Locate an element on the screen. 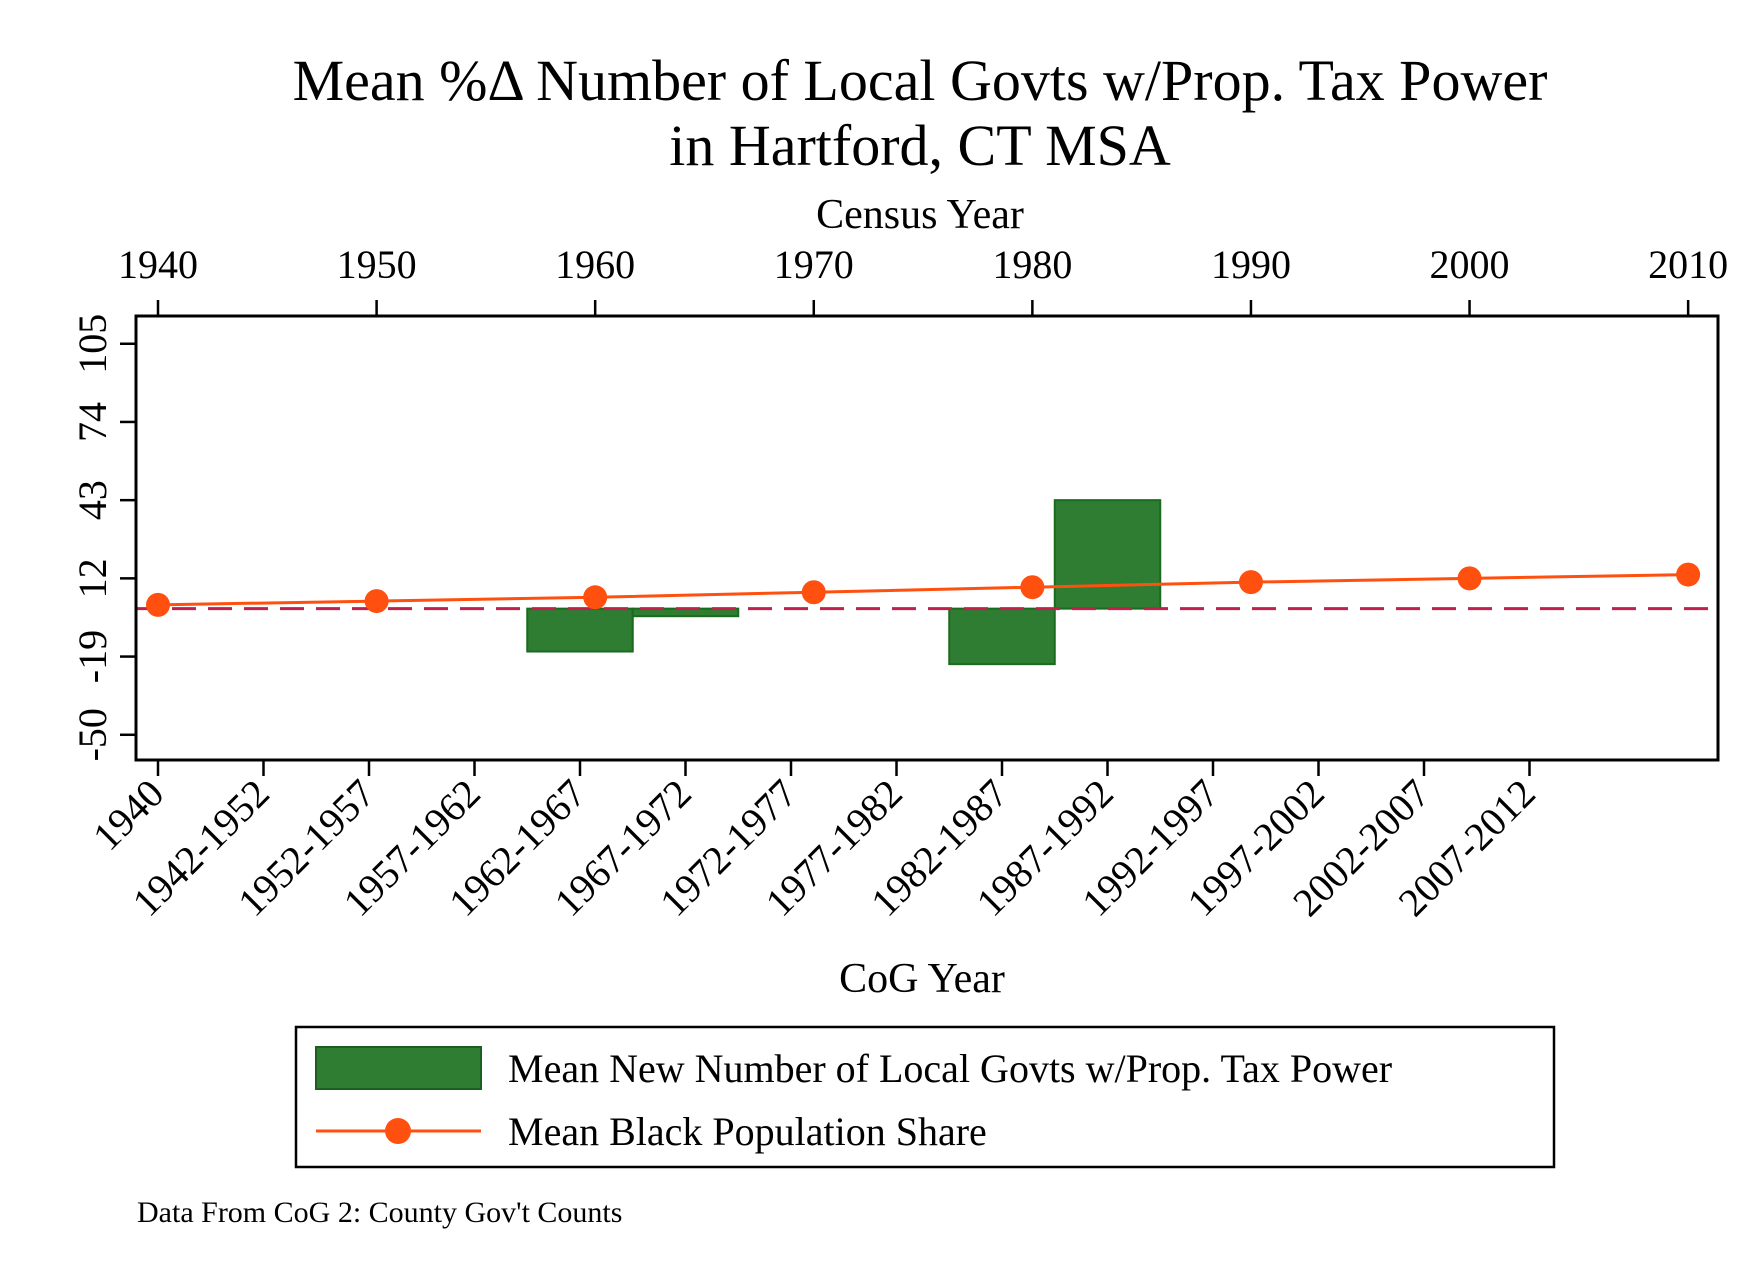 This screenshot has width=1758, height=1278. bars is located at coordinates (844, 582).